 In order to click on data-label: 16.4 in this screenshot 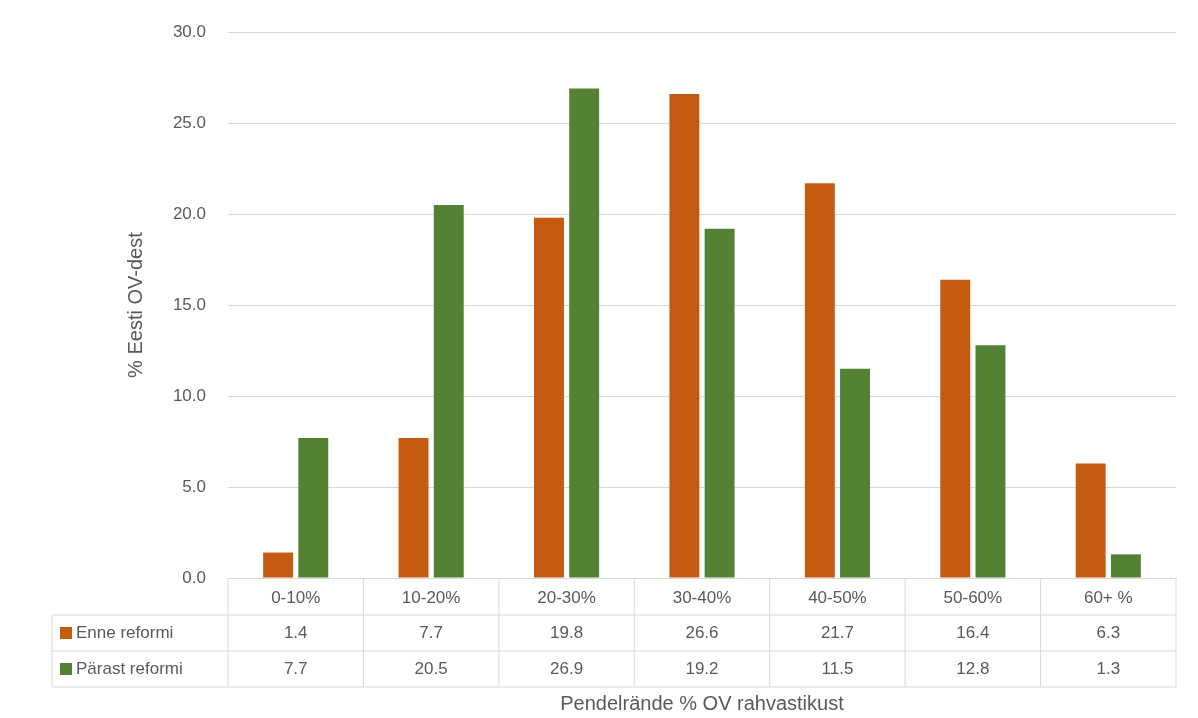, I will do `click(973, 632)`.